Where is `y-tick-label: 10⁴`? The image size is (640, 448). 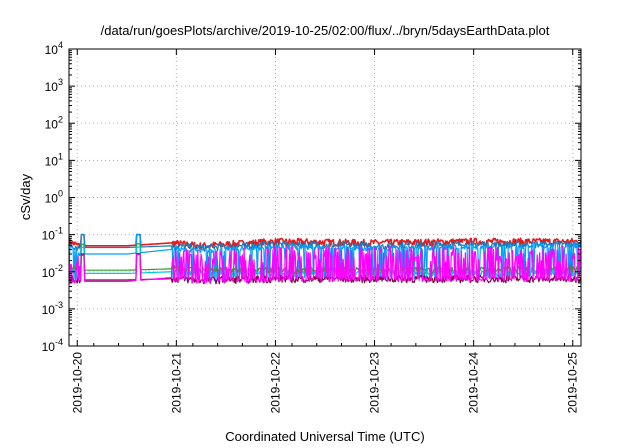 y-tick-label: 10⁴ is located at coordinates (54, 48).